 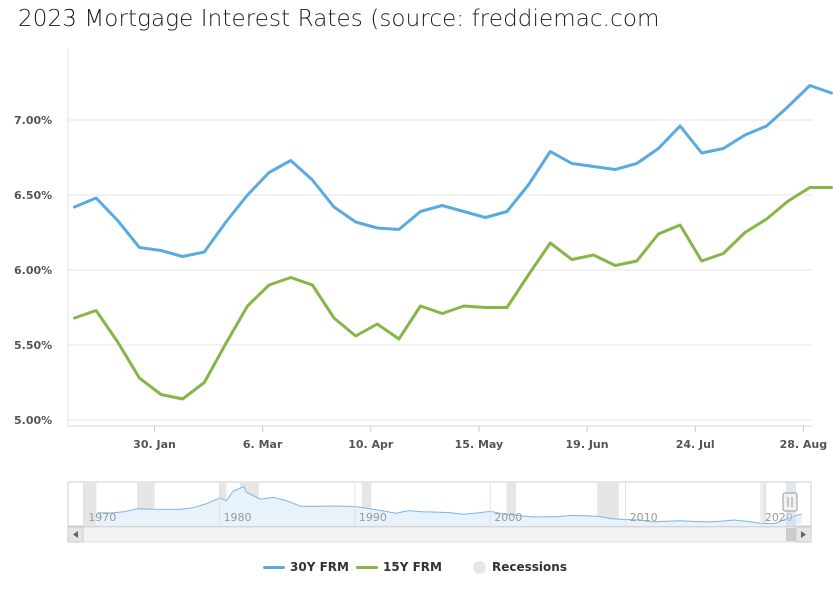 What do you see at coordinates (33, 345) in the screenshot?
I see `y-tick-label: 5.50%` at bounding box center [33, 345].